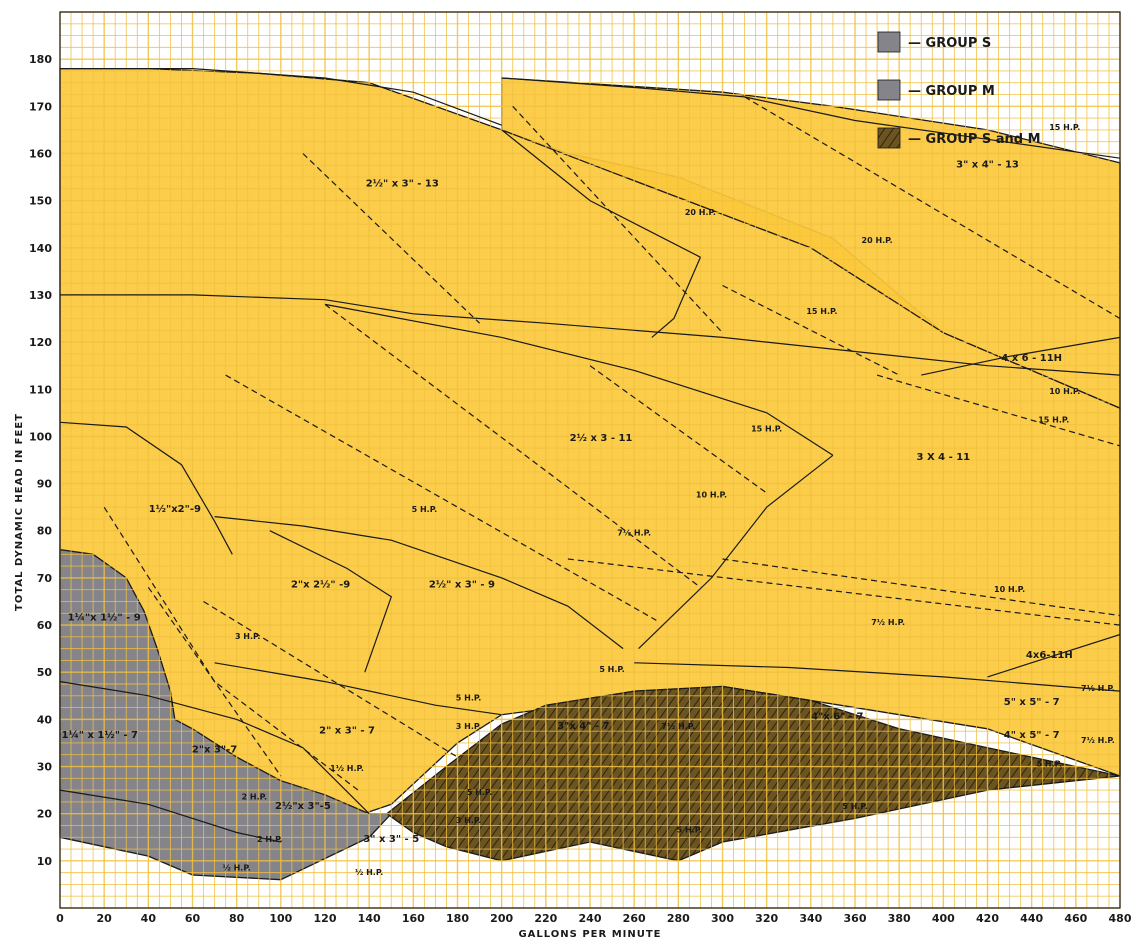 This screenshot has height=944, width=1135. I want to click on legend-label-group_s_and_m: — GROUP S and M, so click(974, 139).